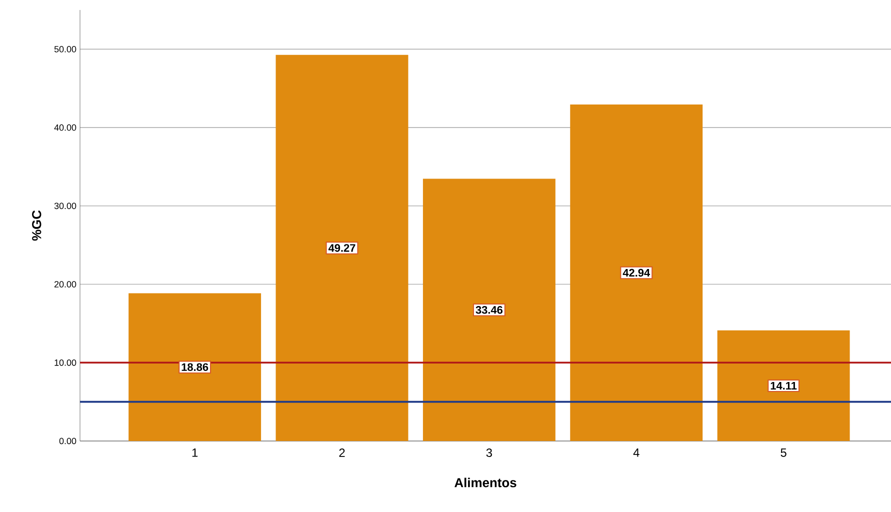  I want to click on data-label: 18.86, so click(195, 367).